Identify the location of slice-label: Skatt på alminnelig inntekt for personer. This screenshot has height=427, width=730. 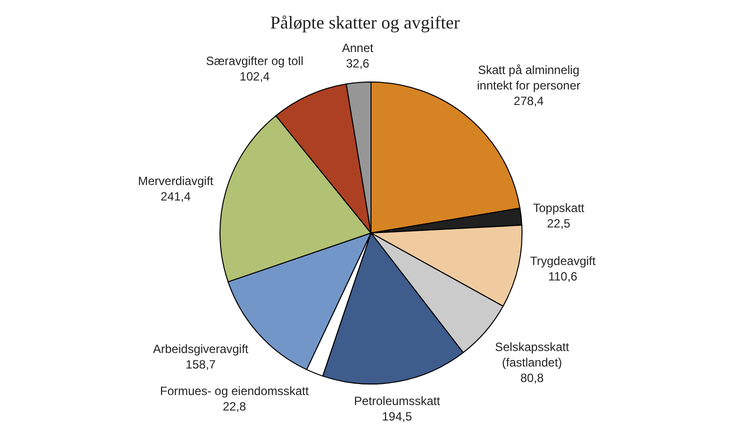
(528, 78).